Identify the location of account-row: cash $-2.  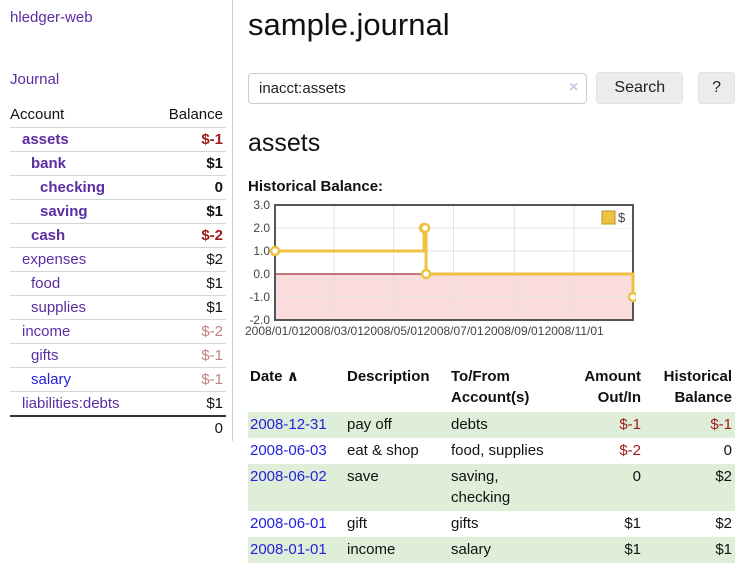
(118, 235).